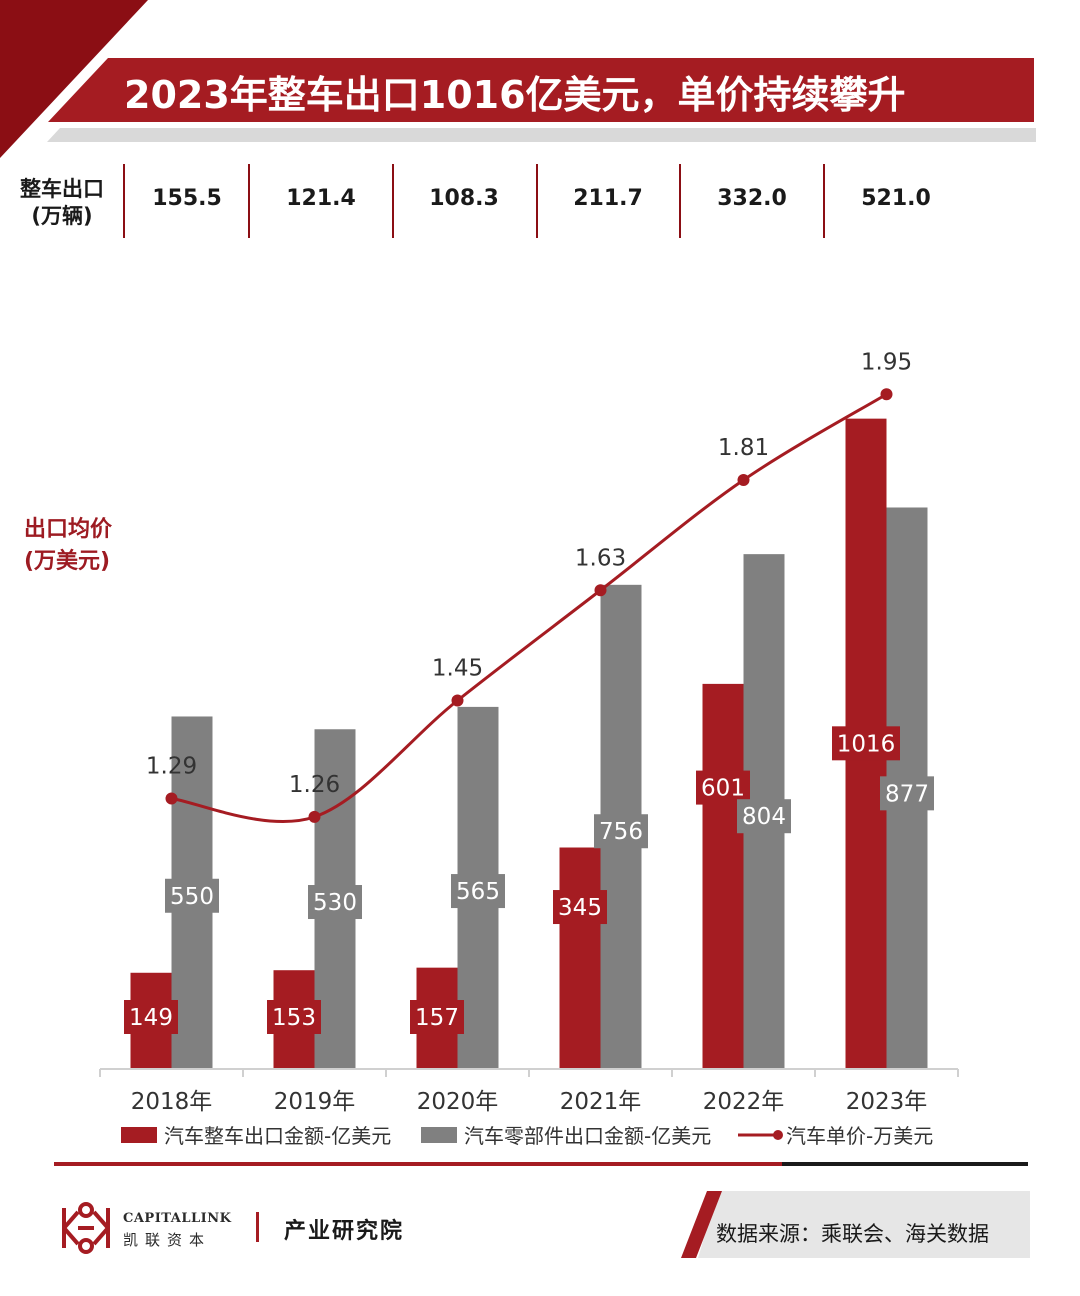 The image size is (1080, 1296). I want to click on legend-swatch-marker, so click(778, 1135).